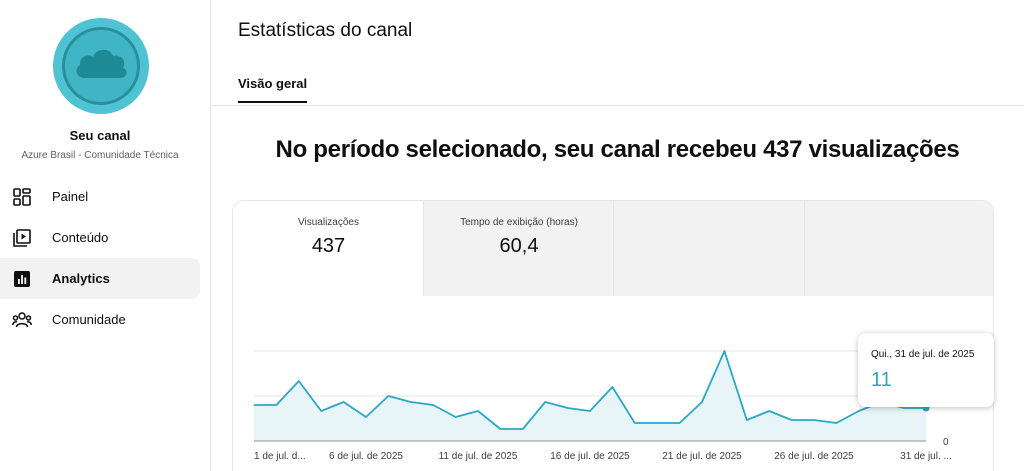 This screenshot has height=471, width=1024. I want to click on area-fill, so click(590, 396).